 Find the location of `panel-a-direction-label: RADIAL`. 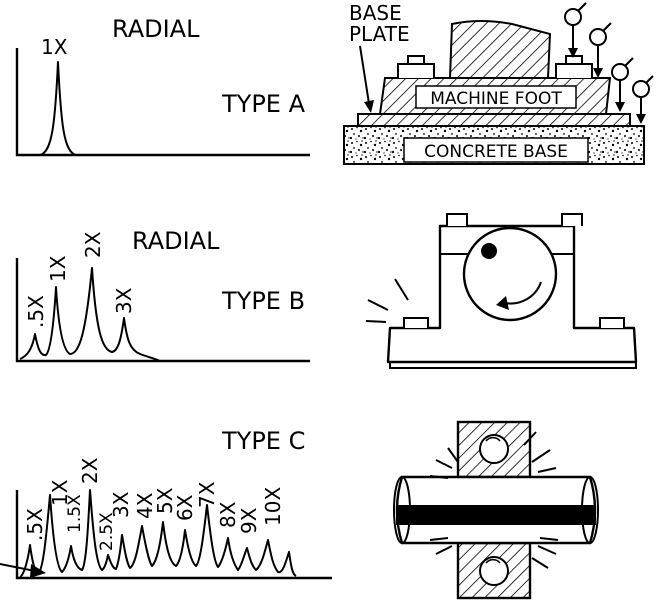

panel-a-direction-label: RADIAL is located at coordinates (156, 29).